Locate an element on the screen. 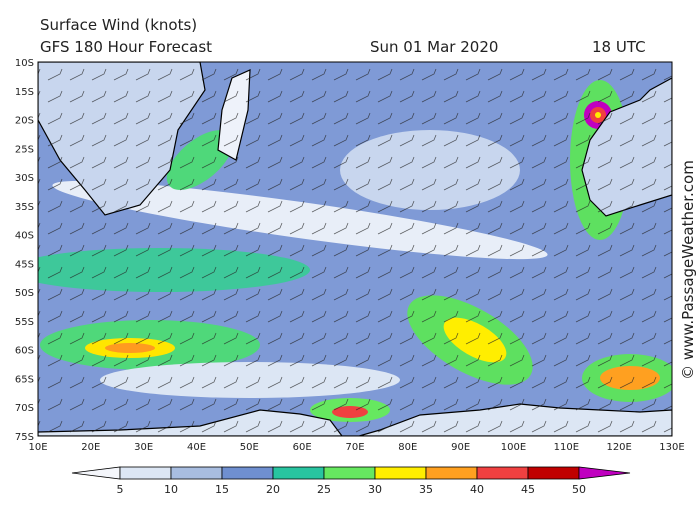 Image resolution: width=700 pixels, height=529 pixels. lon-label: 90E is located at coordinates (460, 447).